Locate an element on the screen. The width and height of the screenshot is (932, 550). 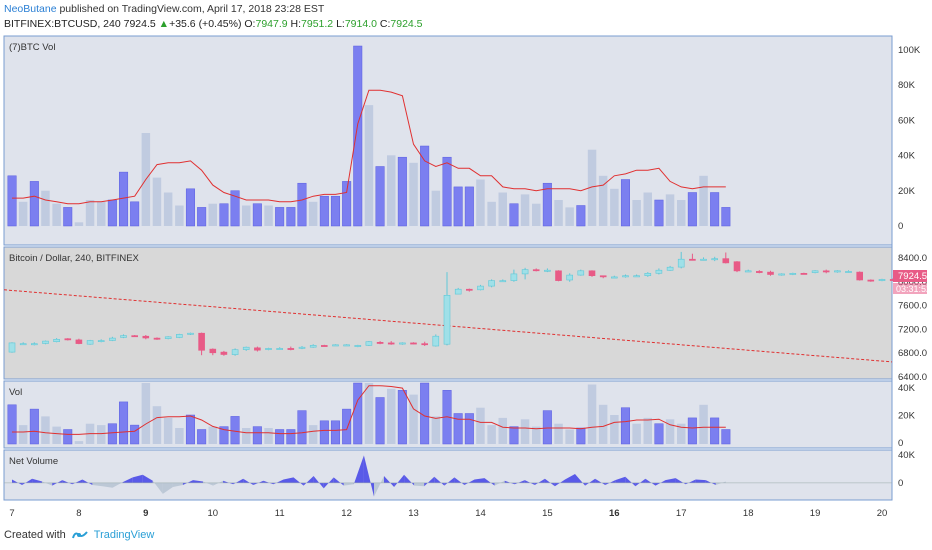
vol-axis-tick: 20K is located at coordinates (907, 416).